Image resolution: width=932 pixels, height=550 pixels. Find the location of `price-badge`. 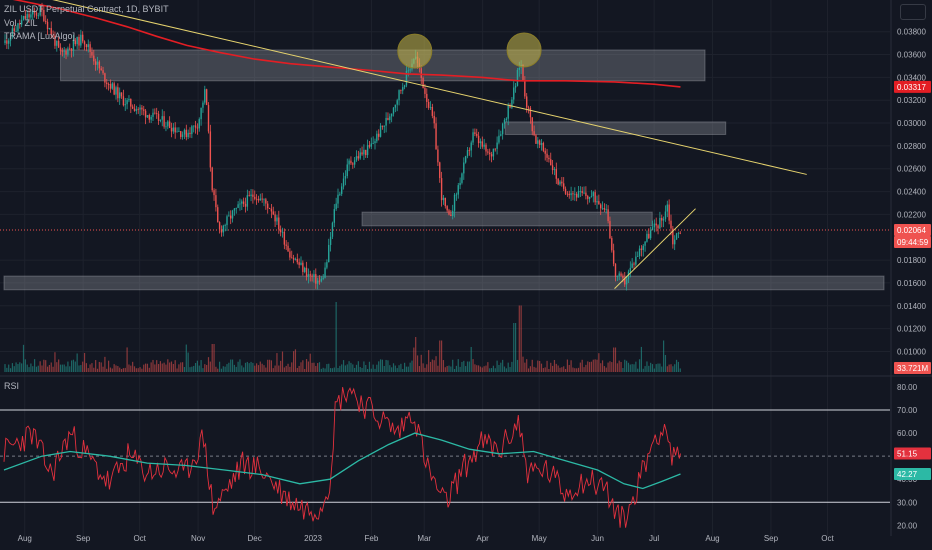

price-badge is located at coordinates (912, 86).